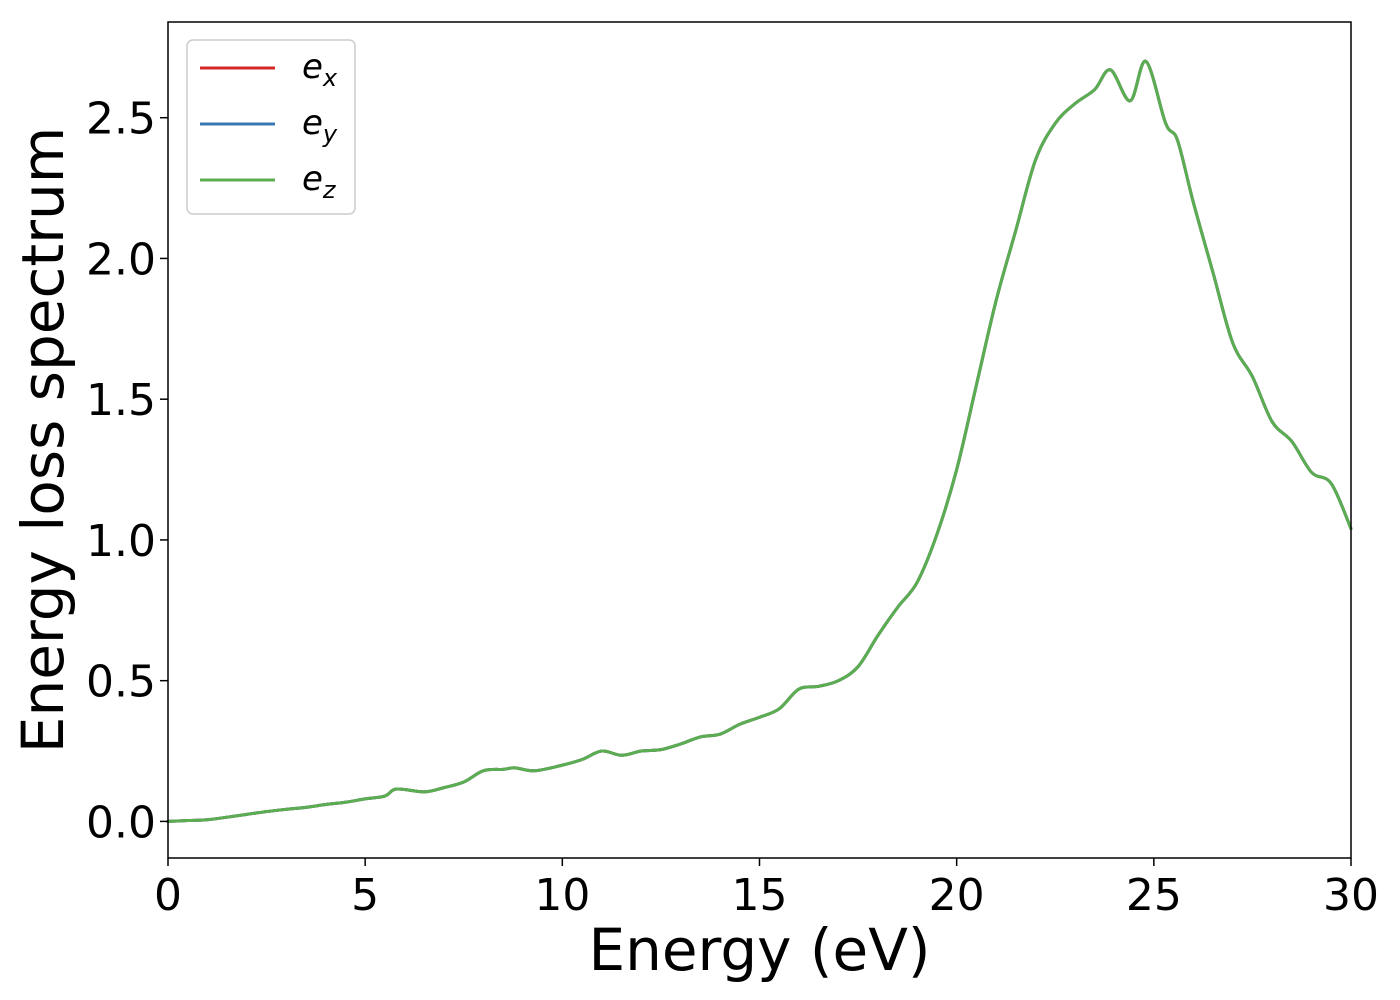 This screenshot has width=1400, height=1000. Describe the element at coordinates (365, 895) in the screenshot. I see `x-tick-label: 5` at that location.